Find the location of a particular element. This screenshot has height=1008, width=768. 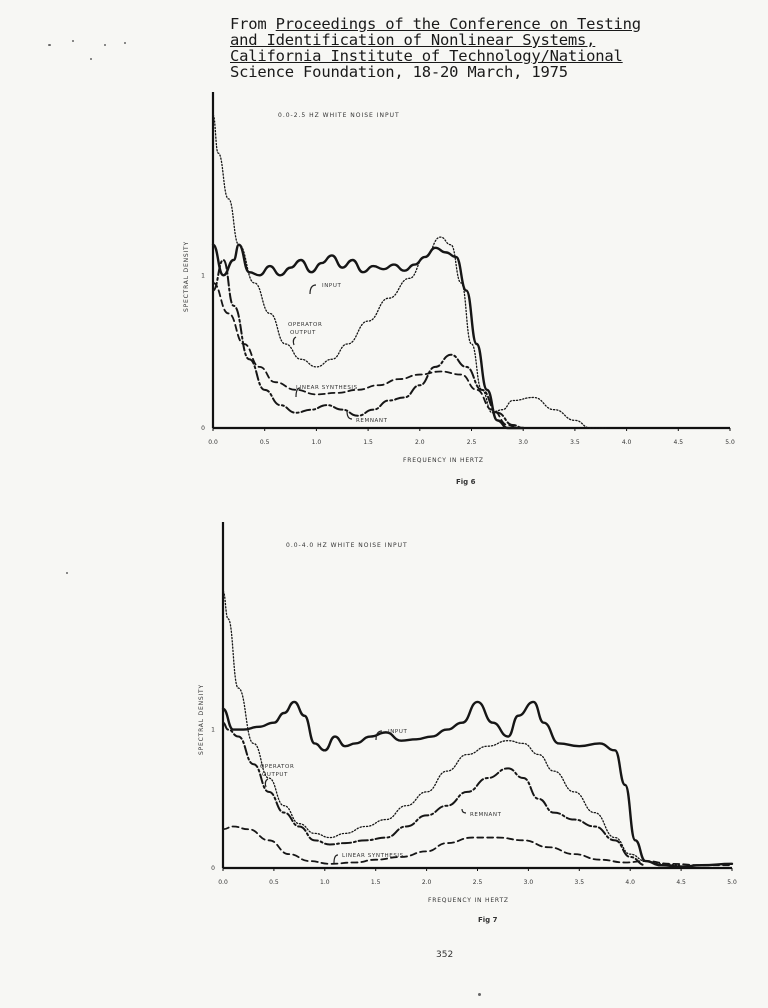

fig6-ylabel: SPECTRAL DENSITY is located at coordinates (186, 276).